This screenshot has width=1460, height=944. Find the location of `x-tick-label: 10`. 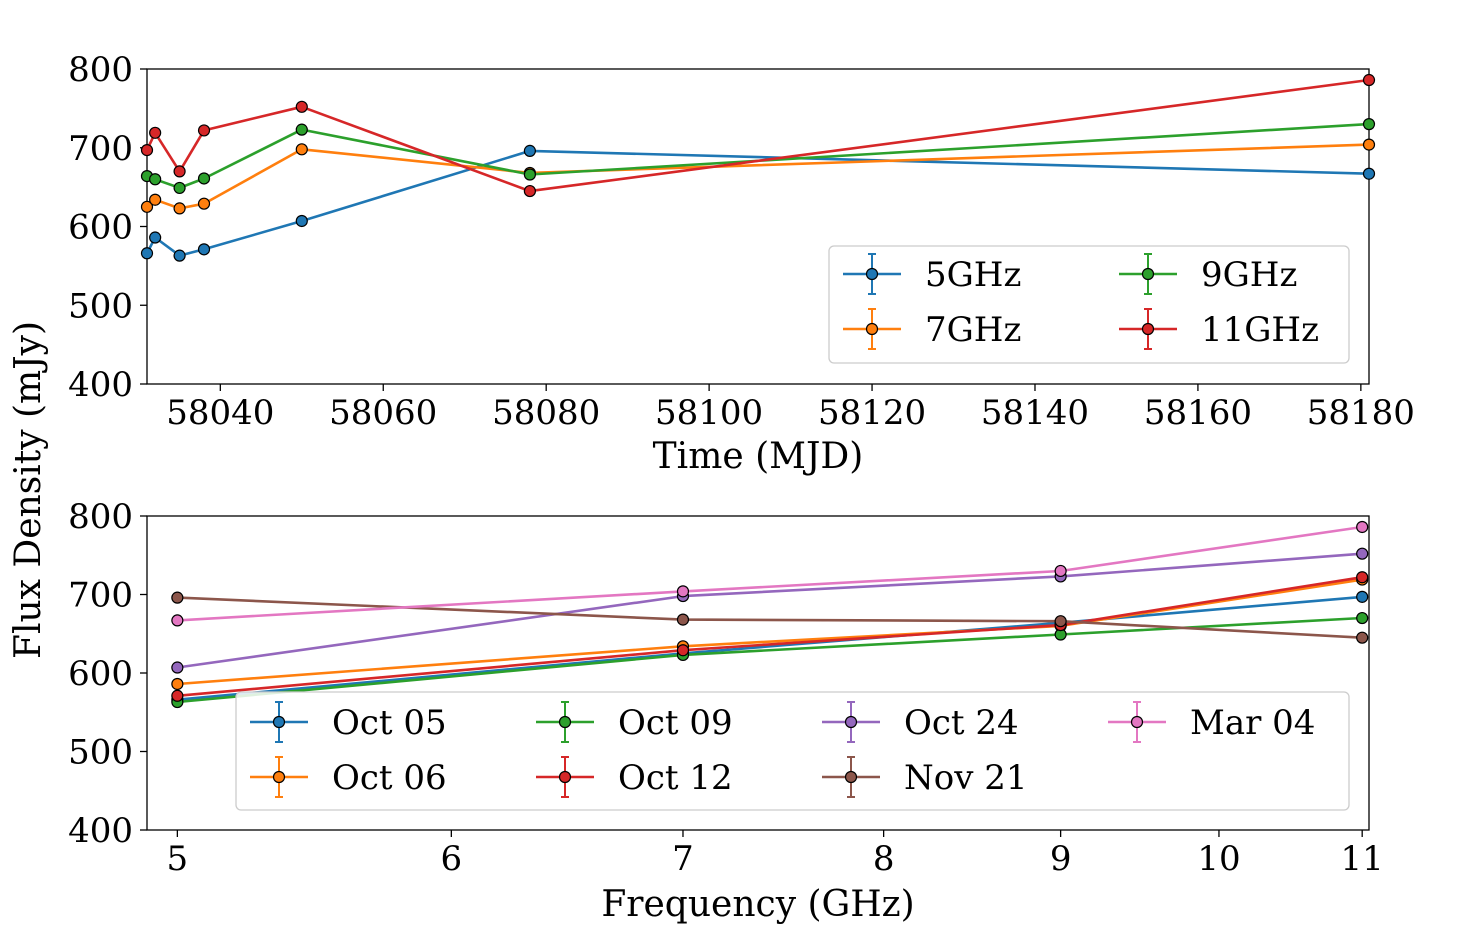

x-tick-label: 10 is located at coordinates (1218, 859).